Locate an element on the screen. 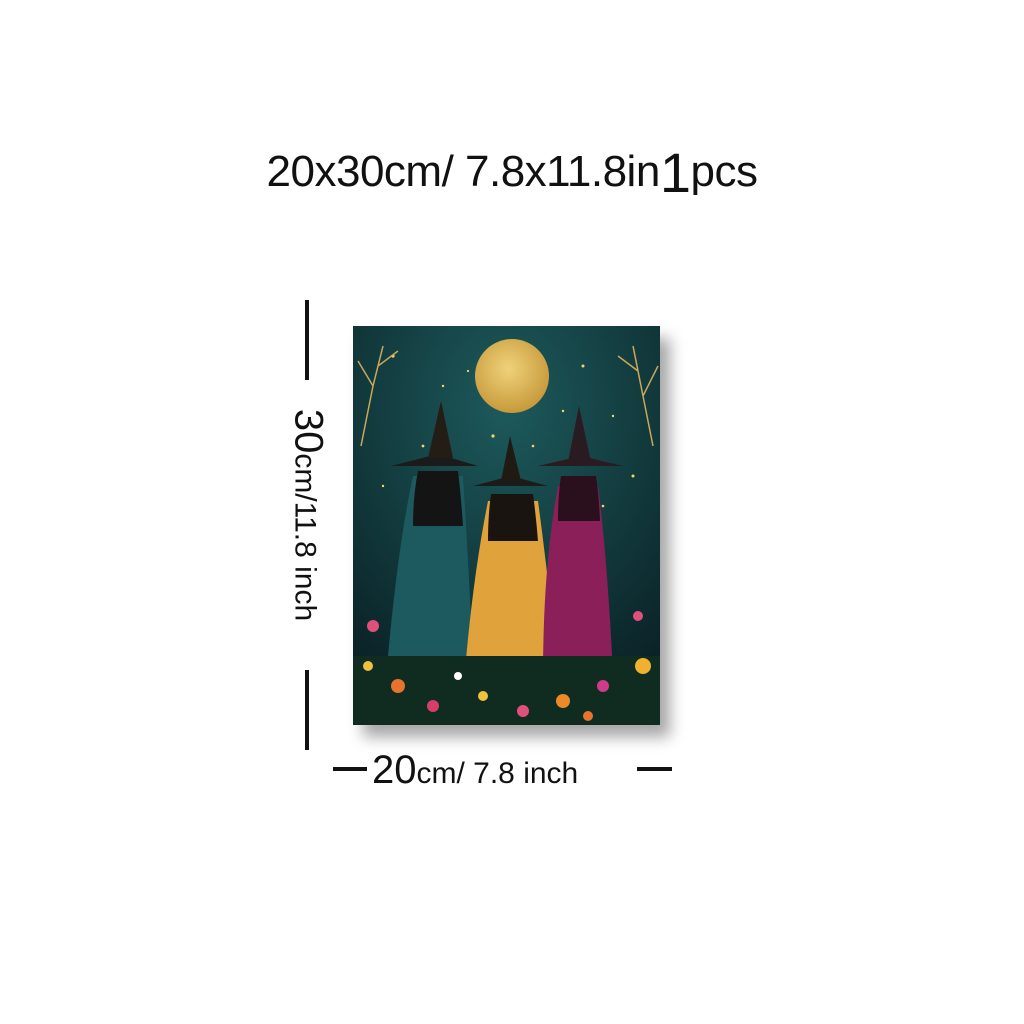  wildflowers is located at coordinates (507, 666).